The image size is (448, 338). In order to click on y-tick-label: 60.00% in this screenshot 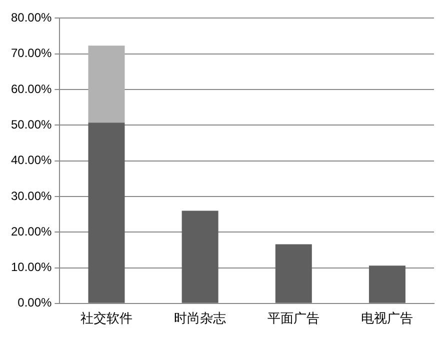, I will do `click(31, 89)`.